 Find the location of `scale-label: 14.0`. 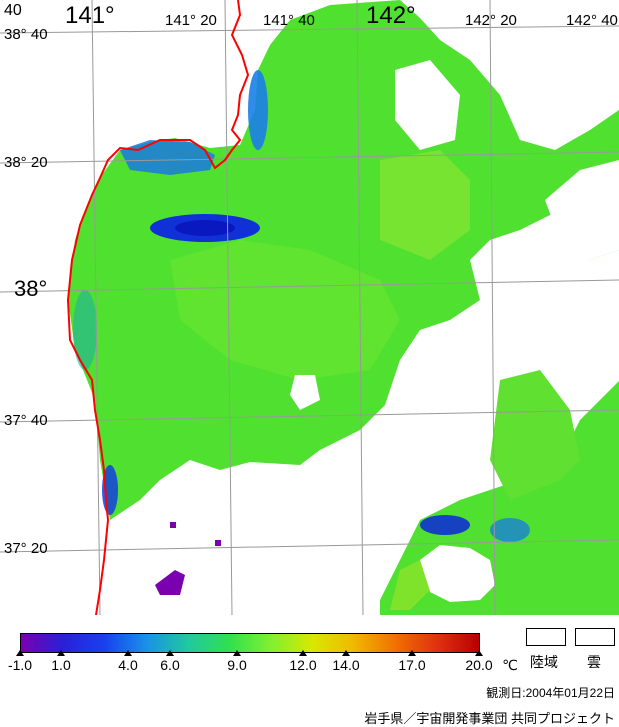

scale-label: 14.0 is located at coordinates (346, 665).